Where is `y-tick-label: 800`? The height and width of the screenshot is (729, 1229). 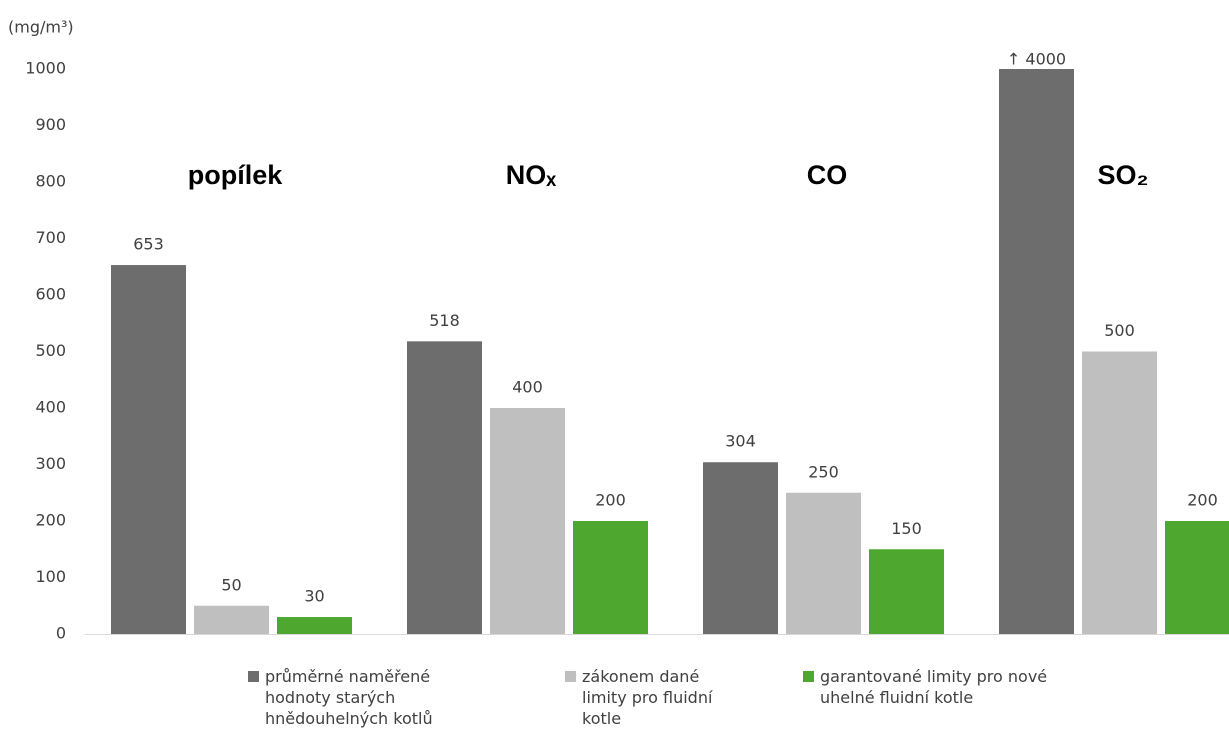 y-tick-label: 800 is located at coordinates (50, 181).